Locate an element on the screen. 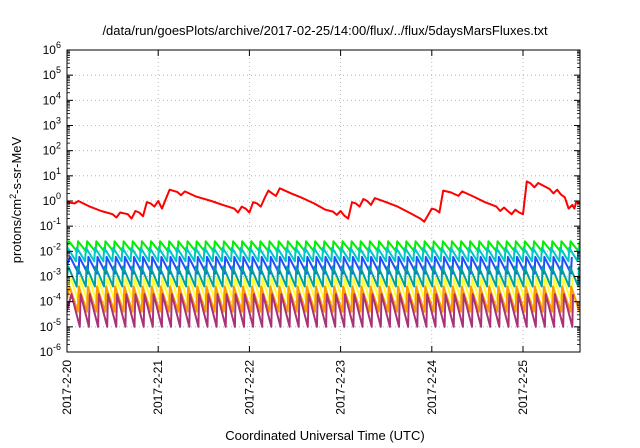 The image size is (640, 448). y-tick-label: 10⁻⁶ is located at coordinates (50, 350).